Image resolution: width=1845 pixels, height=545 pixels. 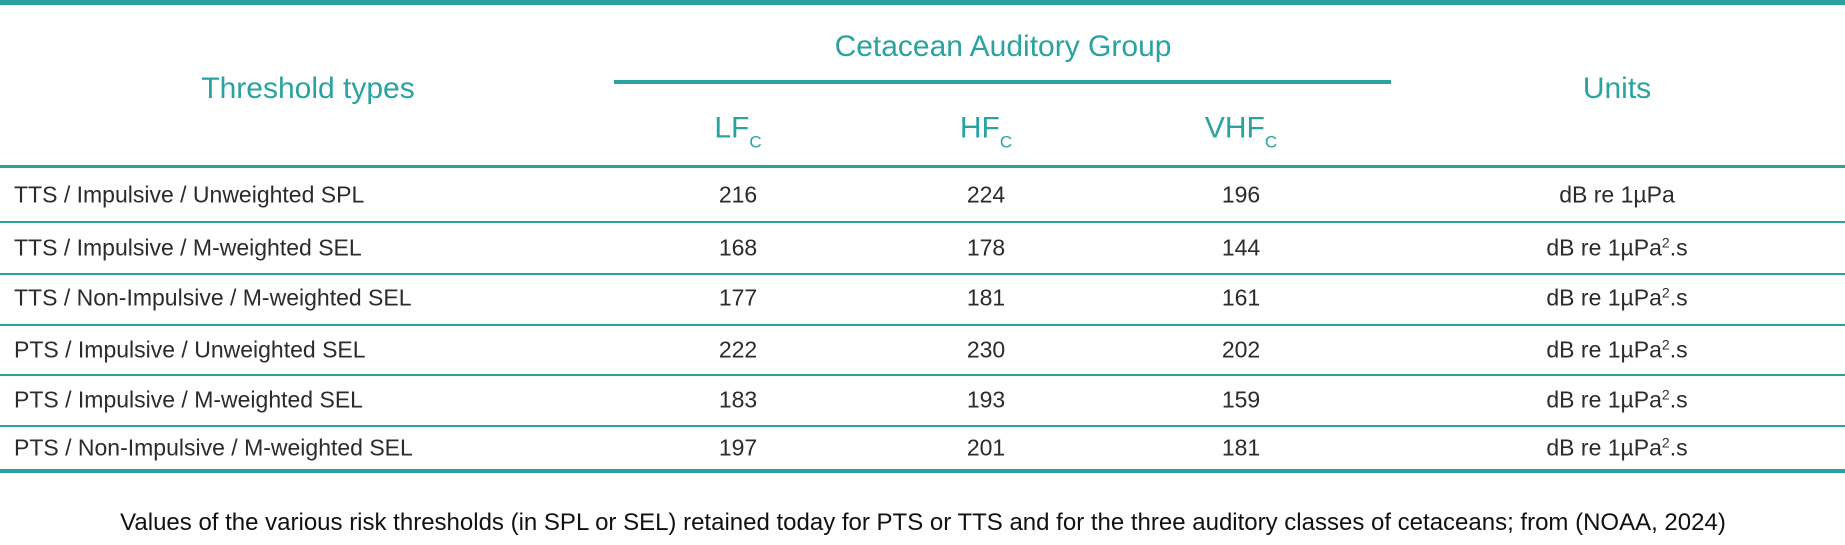 What do you see at coordinates (1241, 297) in the screenshot?
I see `value-cell: 161` at bounding box center [1241, 297].